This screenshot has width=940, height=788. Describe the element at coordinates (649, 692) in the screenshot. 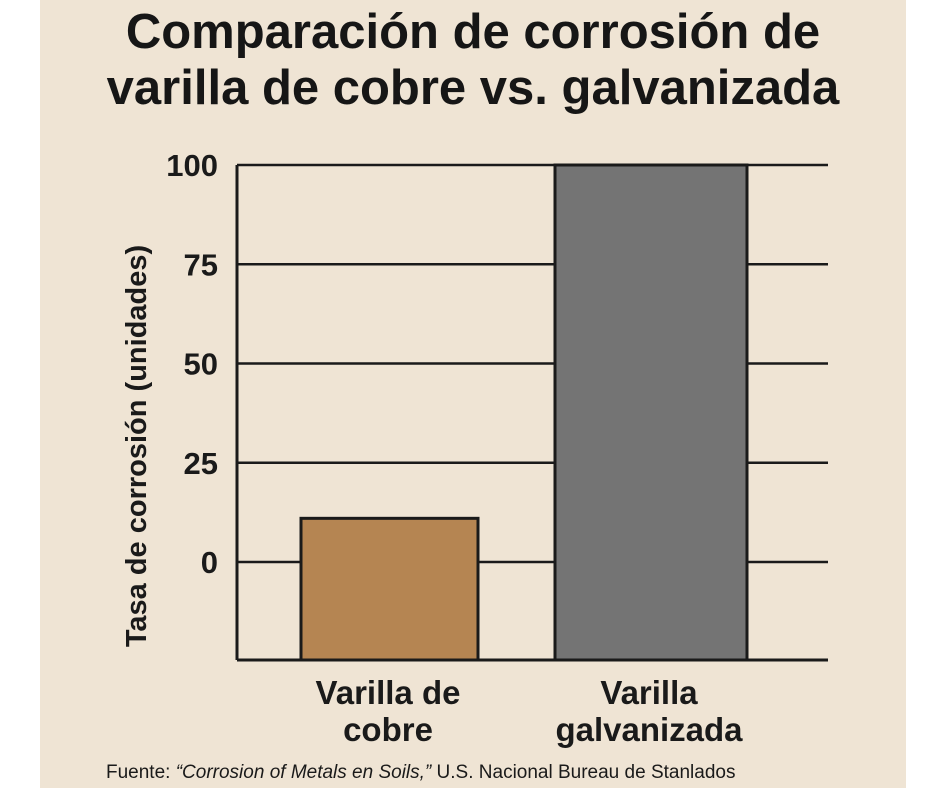

I see `x-tick-label-2-line-1: Varilla` at that location.